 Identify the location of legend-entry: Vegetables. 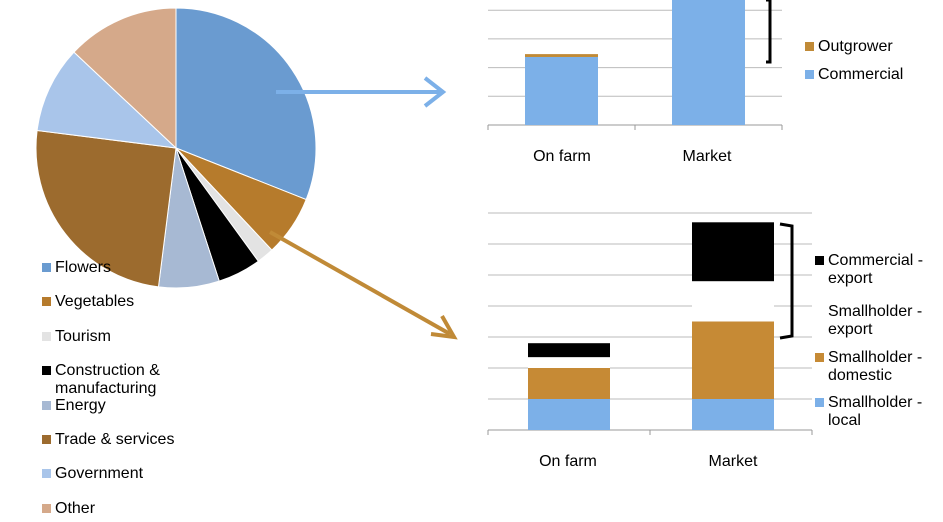
(109, 302).